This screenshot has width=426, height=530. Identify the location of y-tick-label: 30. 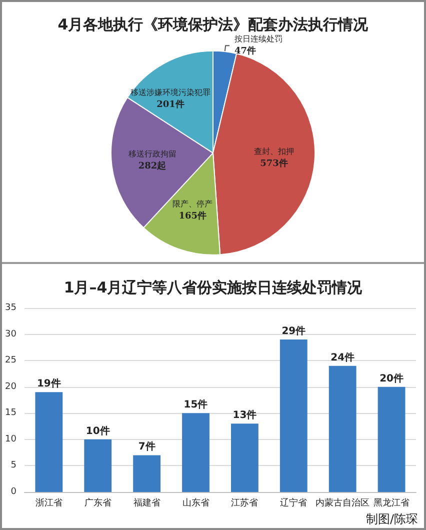
(11, 334).